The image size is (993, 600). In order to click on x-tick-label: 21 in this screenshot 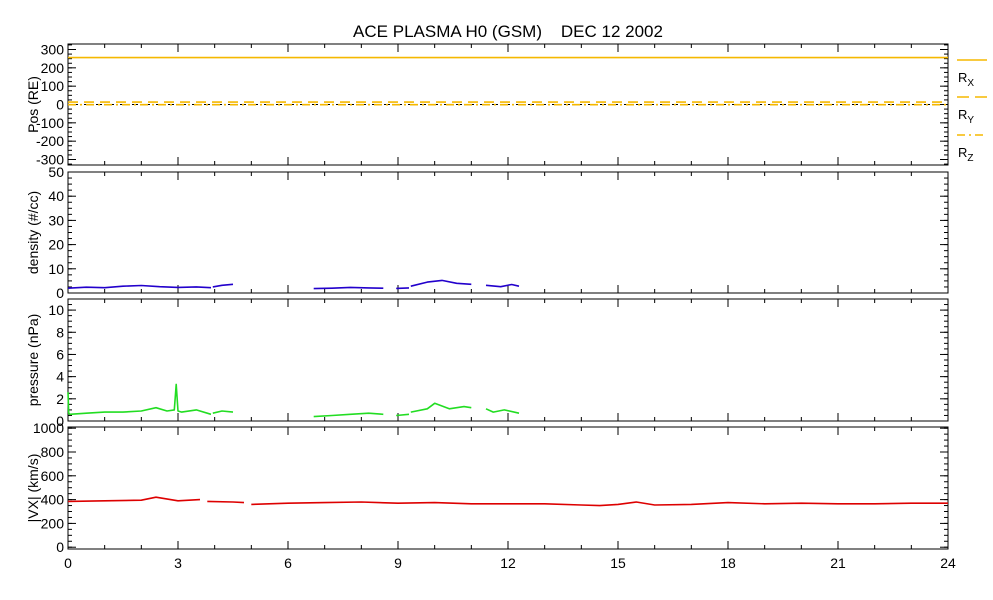, I will do `click(838, 563)`.